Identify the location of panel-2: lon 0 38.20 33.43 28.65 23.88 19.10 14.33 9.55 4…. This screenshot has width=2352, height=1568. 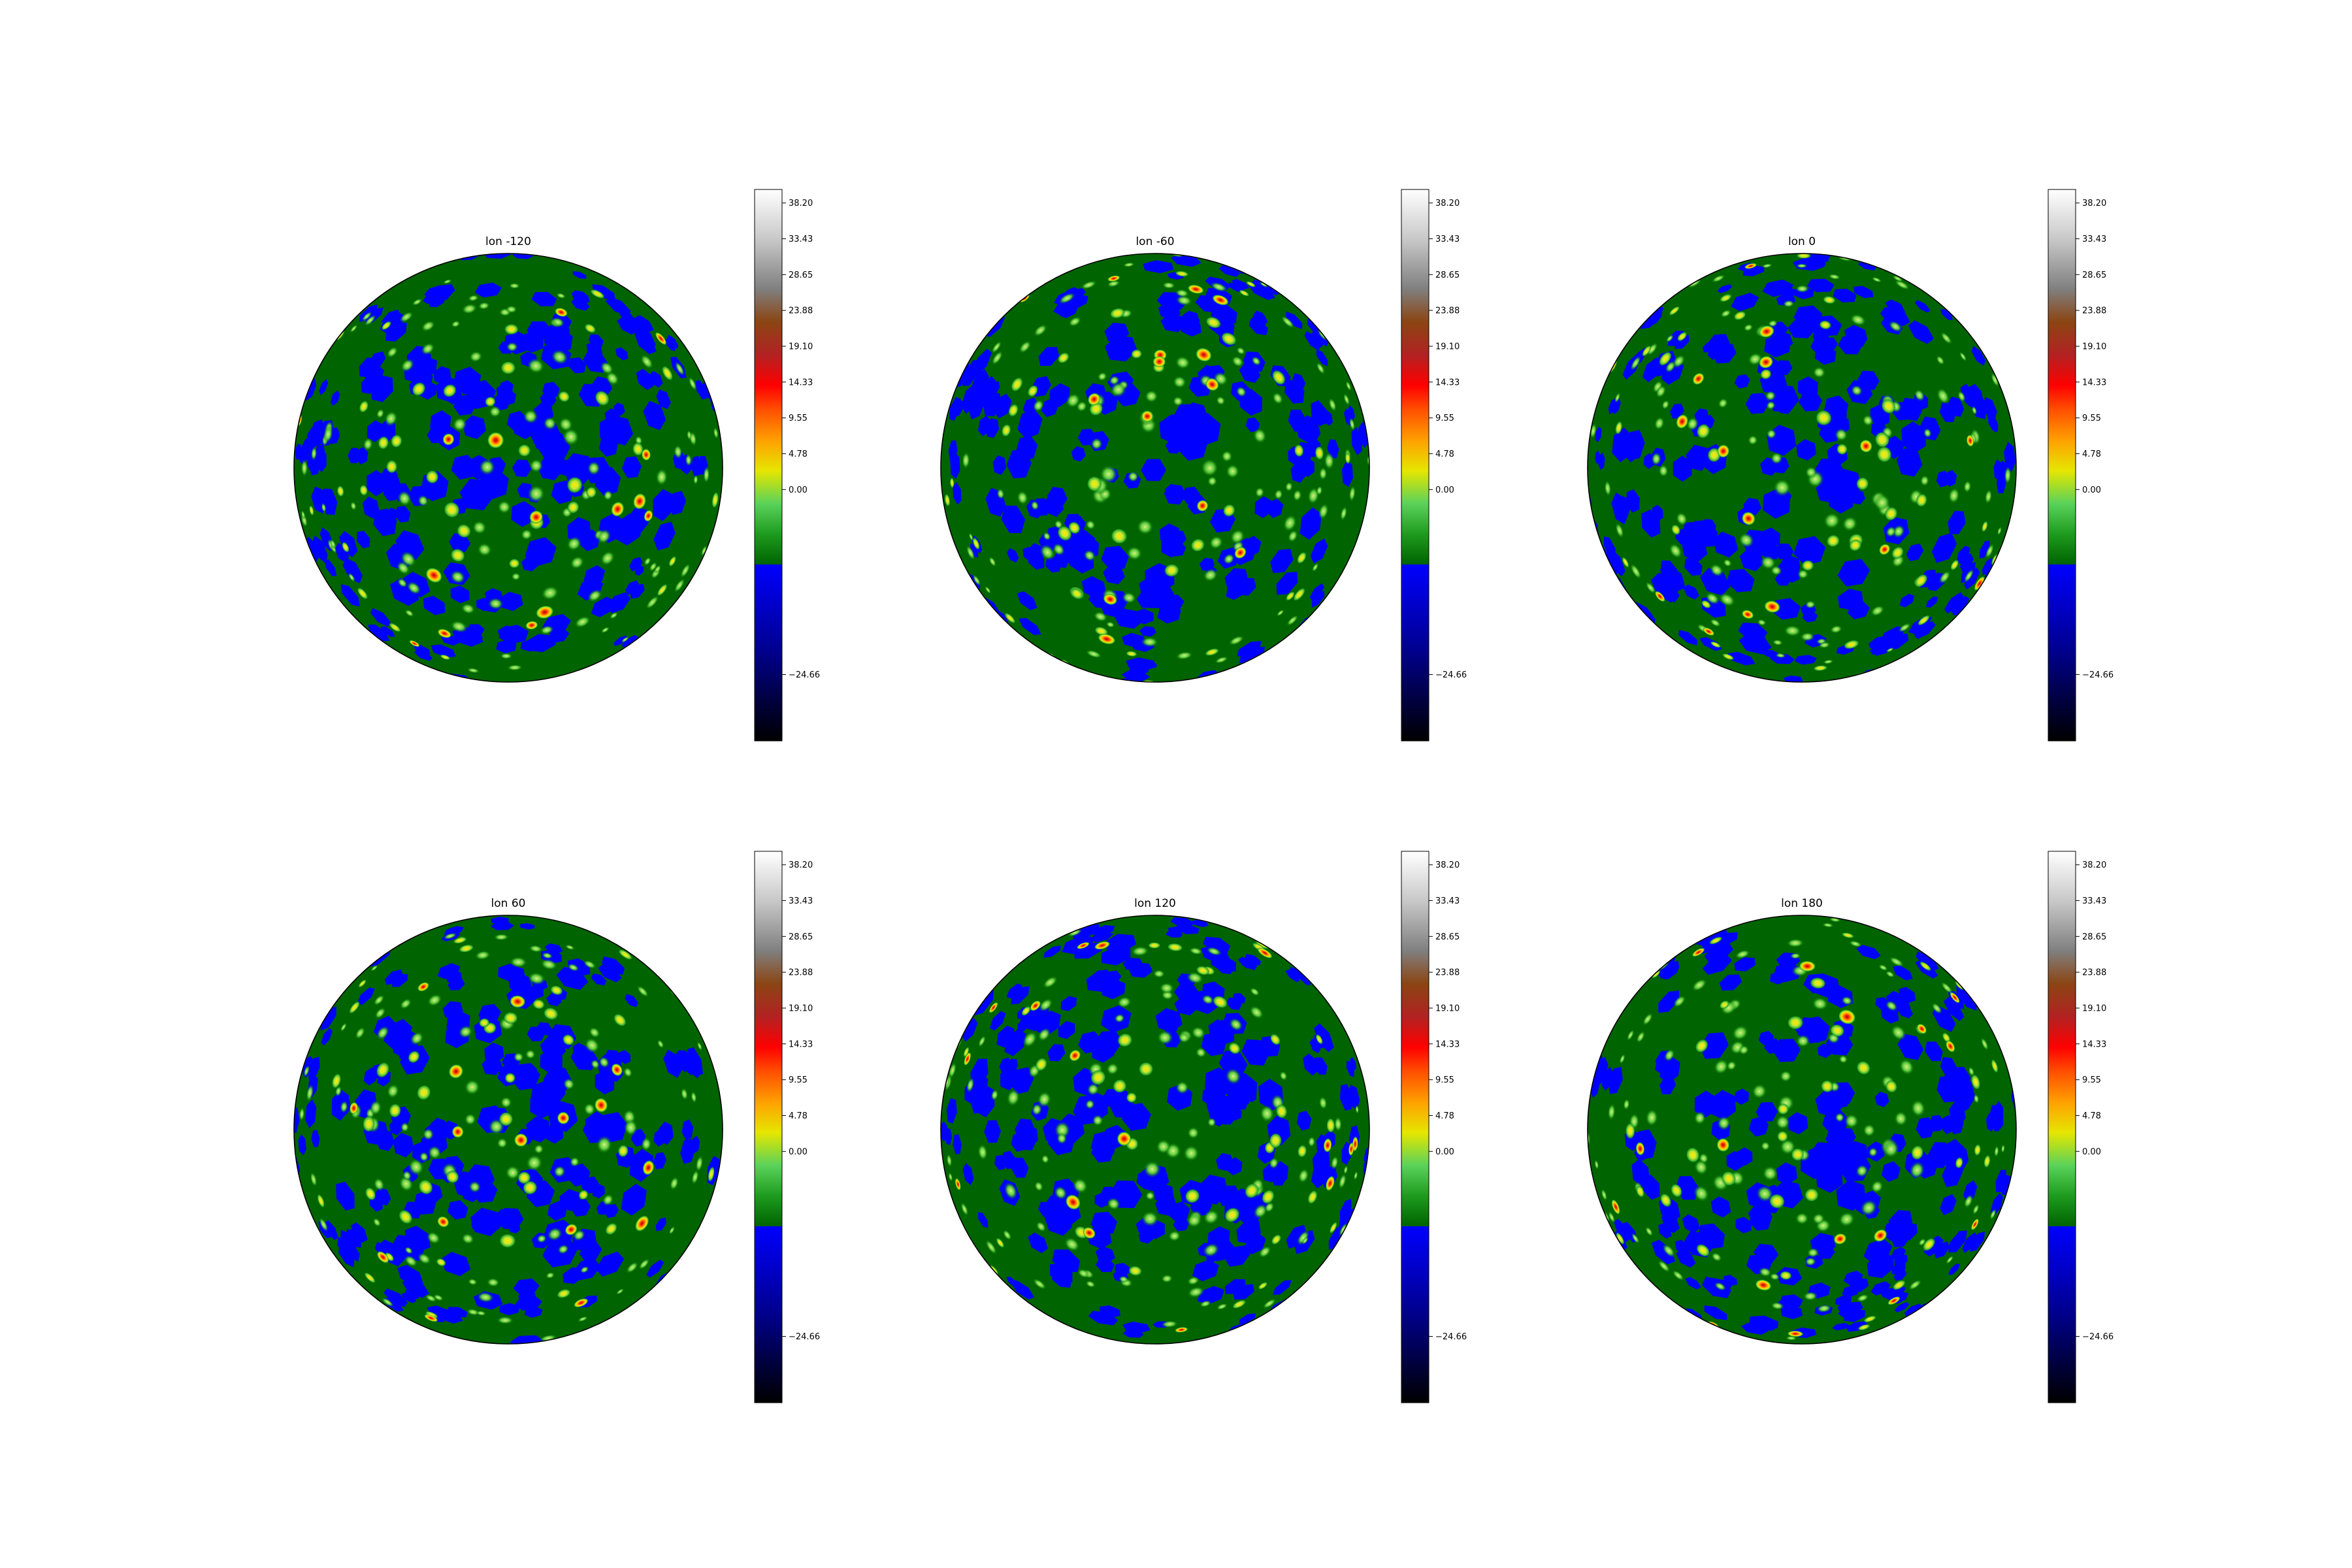
(1850, 465).